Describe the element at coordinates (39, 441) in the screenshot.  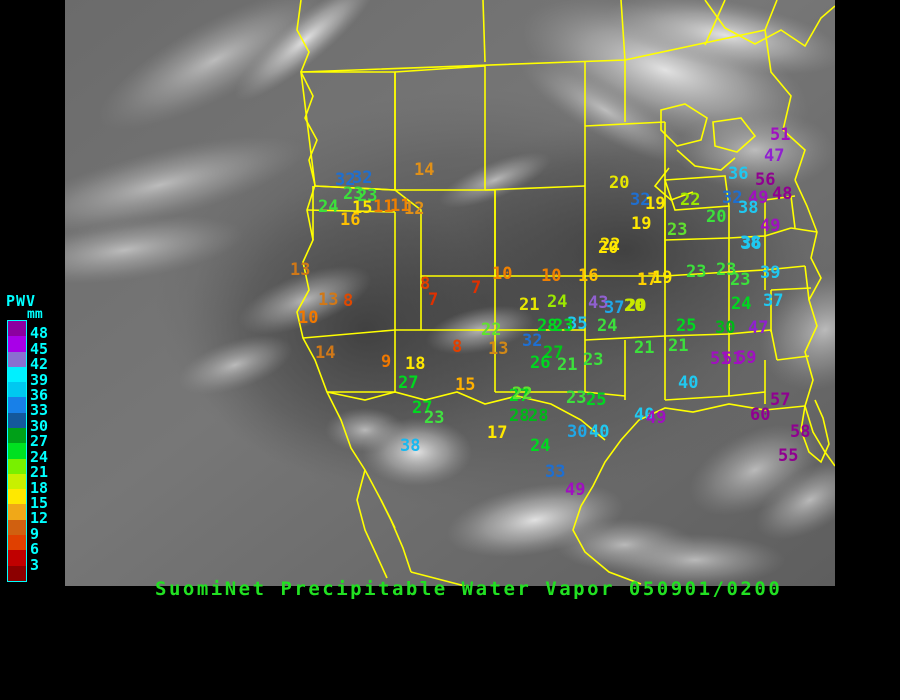
I see `colorbar-tick: 27` at that location.